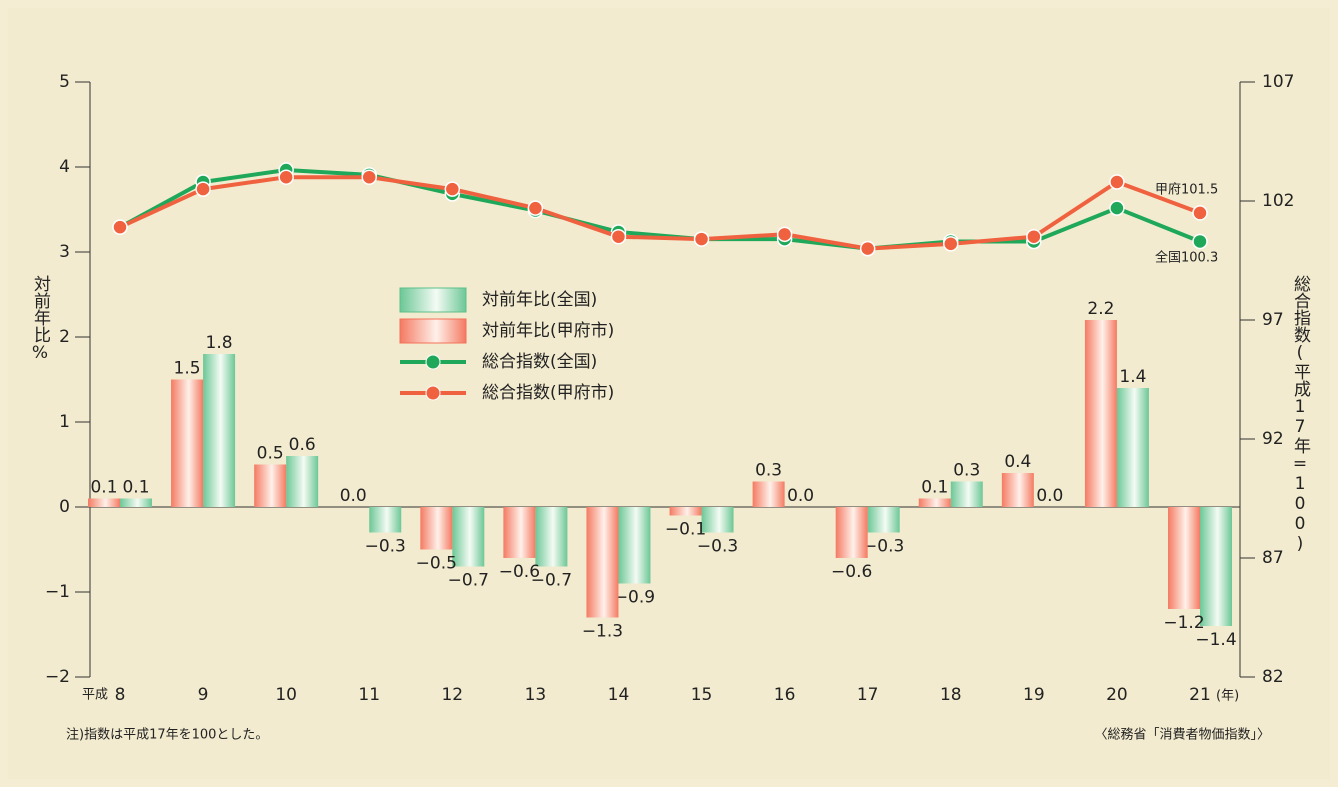 The width and height of the screenshot is (1338, 787). What do you see at coordinates (1186, 190) in the screenshot?
I see `annotation: 甲府101.5` at bounding box center [1186, 190].